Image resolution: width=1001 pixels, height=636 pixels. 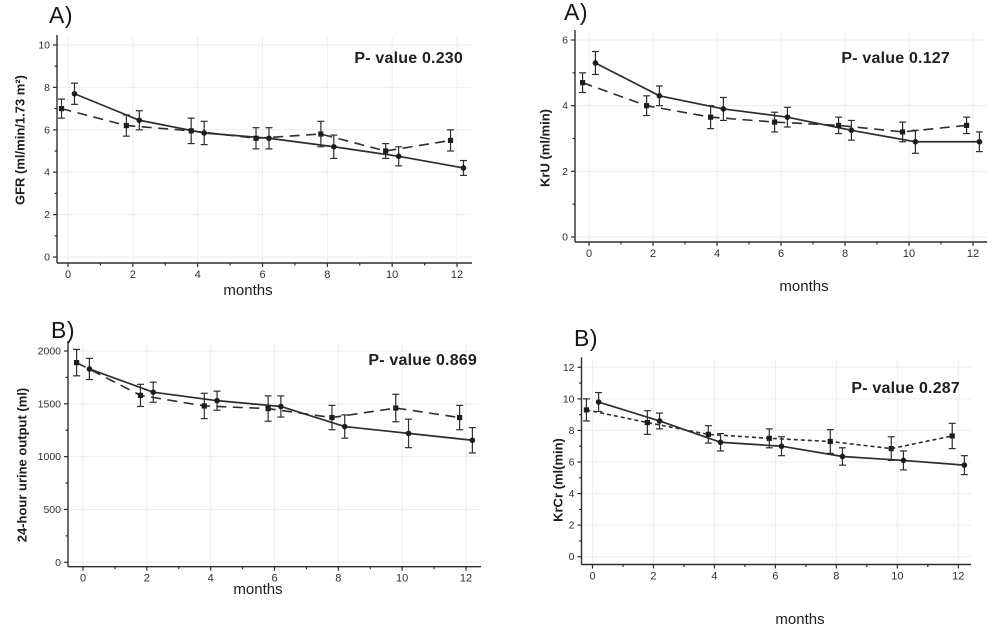 What do you see at coordinates (545, 148) in the screenshot?
I see `y-axis-title-kru: KrU (ml/min)` at bounding box center [545, 148].